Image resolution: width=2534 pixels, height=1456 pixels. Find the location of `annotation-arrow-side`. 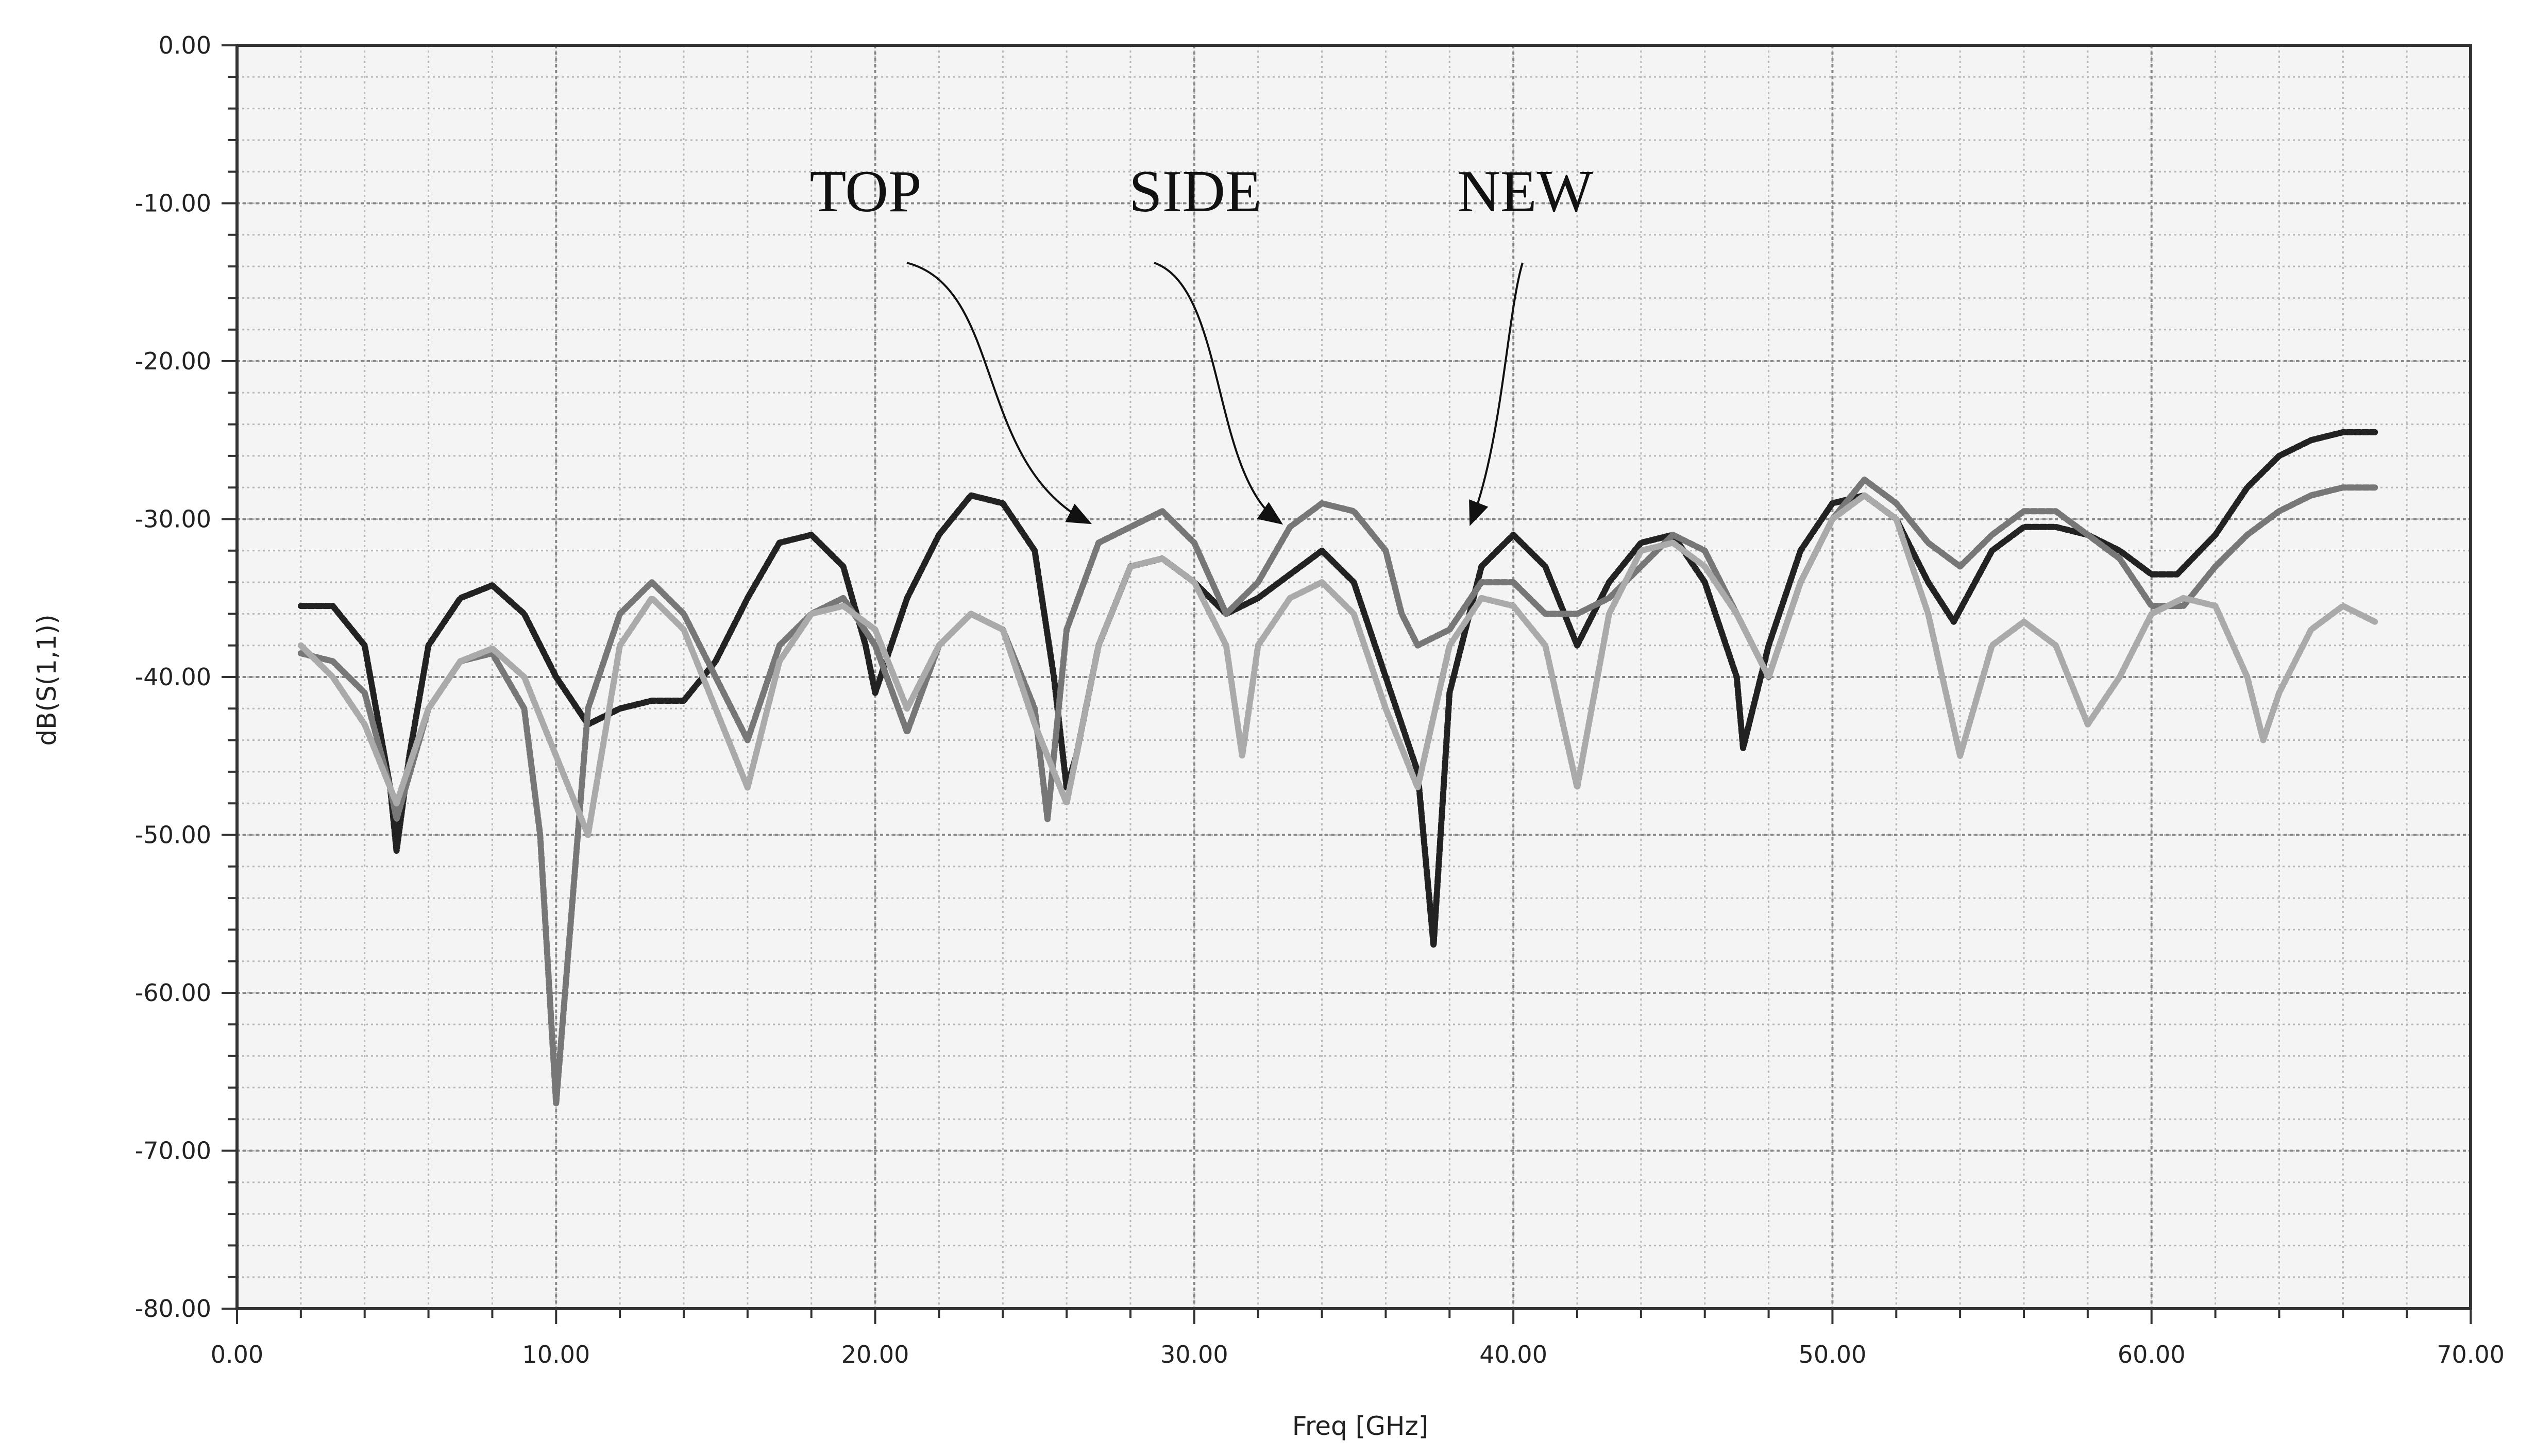

annotation-arrow-side is located at coordinates (1218, 393).